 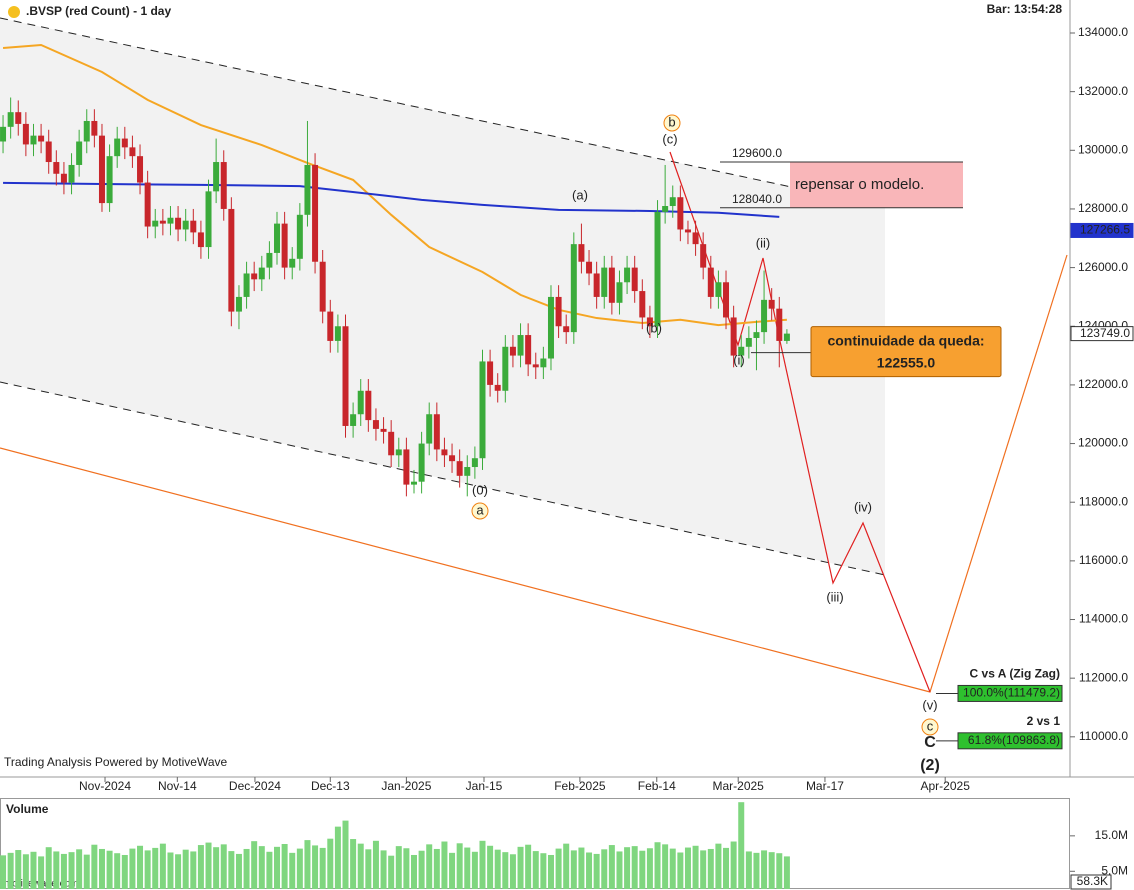 What do you see at coordinates (1044, 721) in the screenshot?
I see `fib-name: 2 vs 1` at bounding box center [1044, 721].